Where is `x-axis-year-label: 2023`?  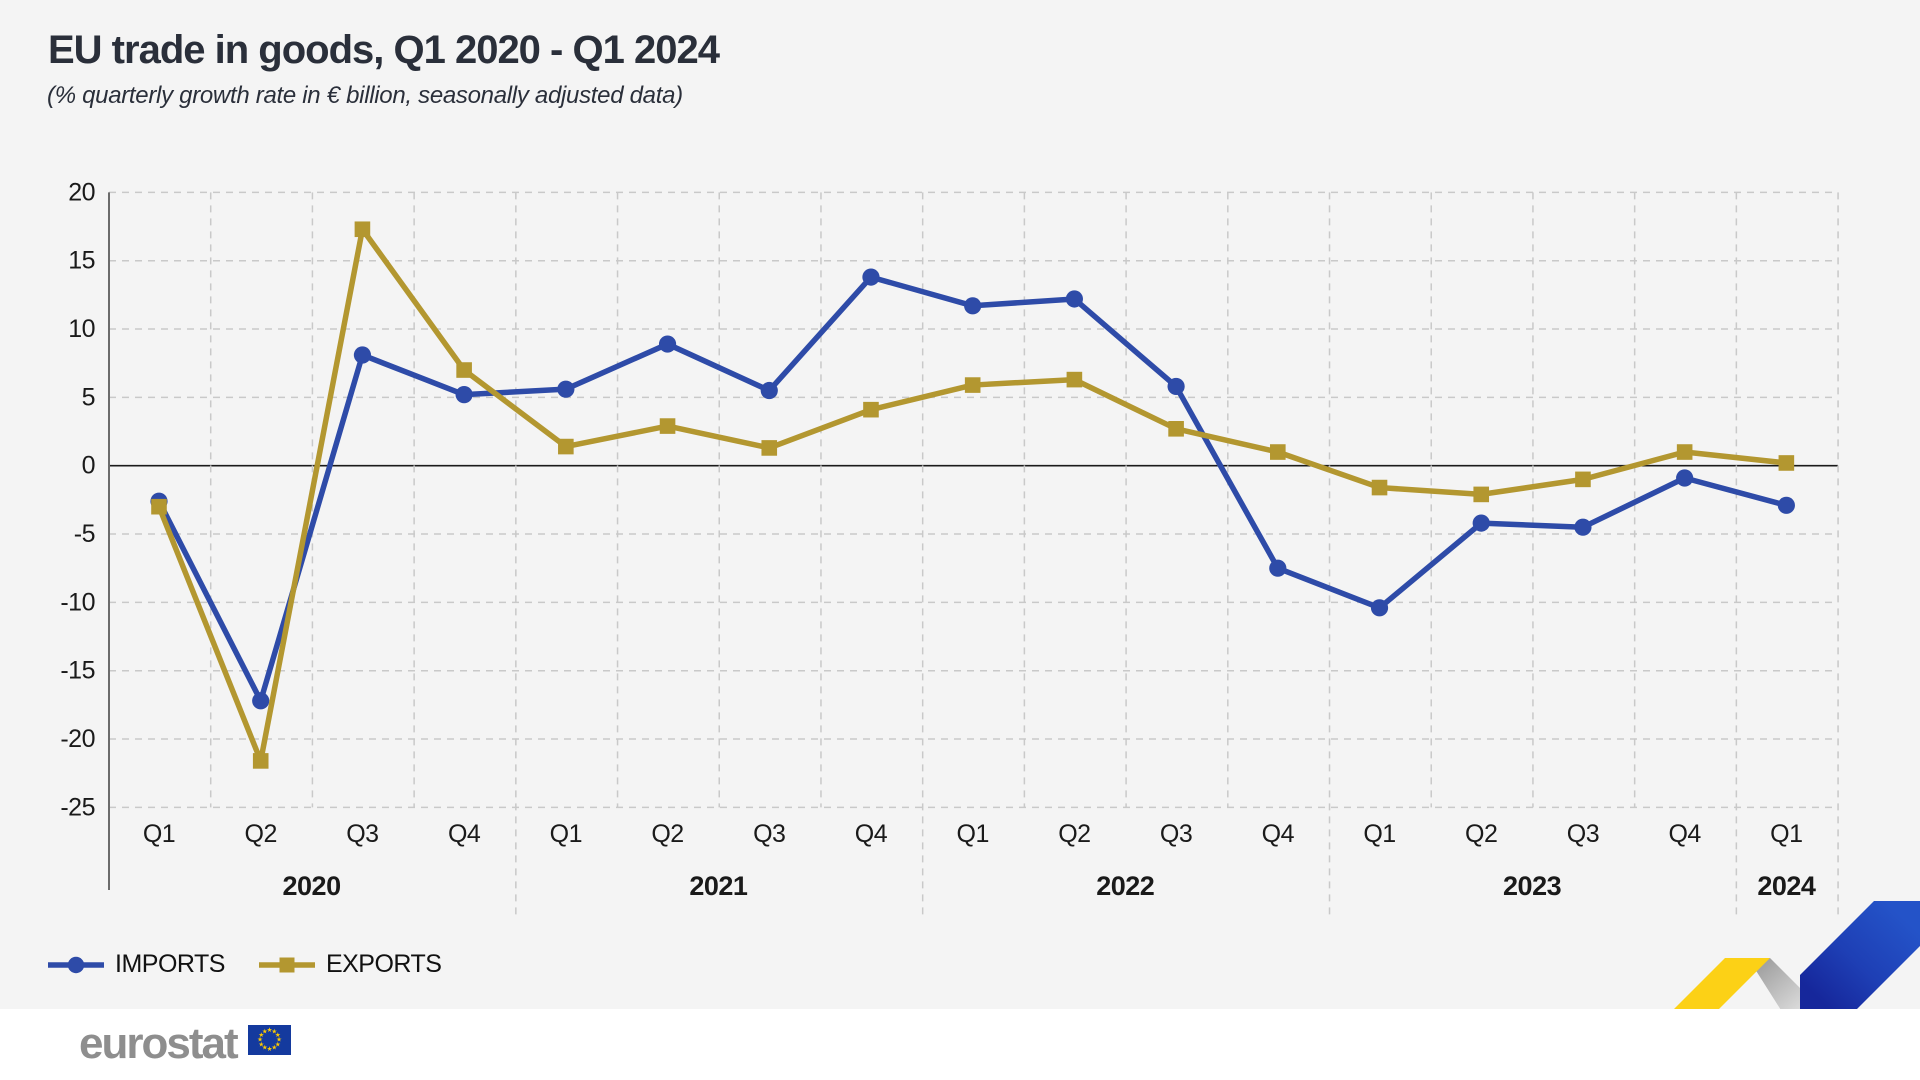 x-axis-year-label: 2023 is located at coordinates (1532, 886).